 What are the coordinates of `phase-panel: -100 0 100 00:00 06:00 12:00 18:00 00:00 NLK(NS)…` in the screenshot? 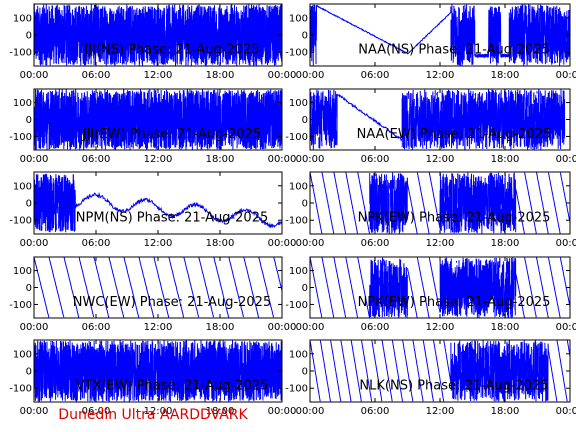 It's located at (430, 378).